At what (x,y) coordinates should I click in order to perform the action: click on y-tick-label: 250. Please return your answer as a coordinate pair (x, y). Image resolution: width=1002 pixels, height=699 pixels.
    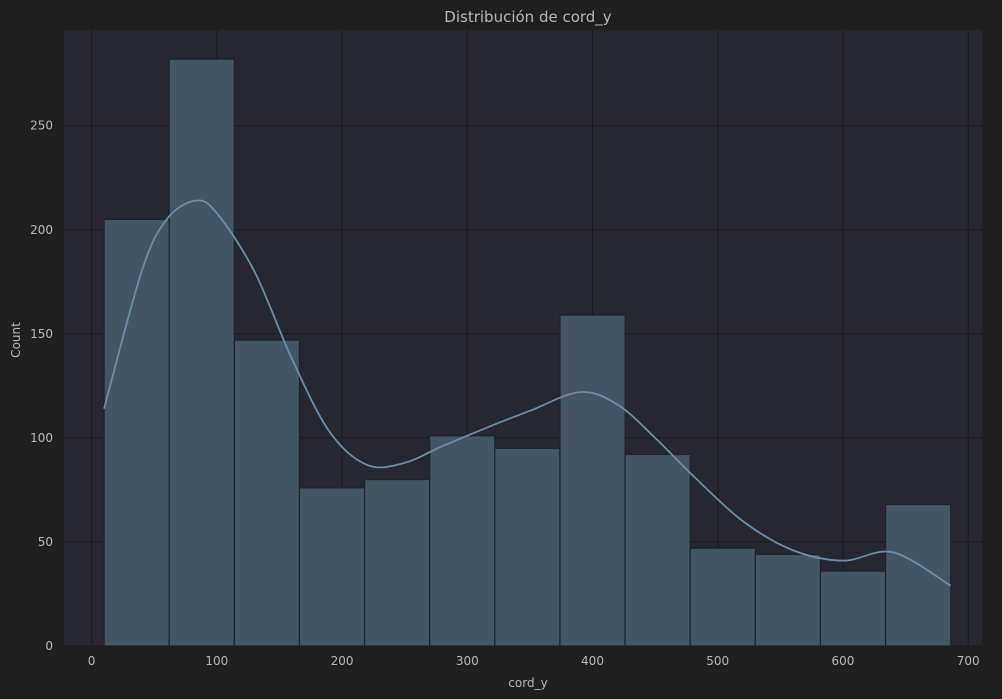
    Looking at the image, I should click on (41, 126).